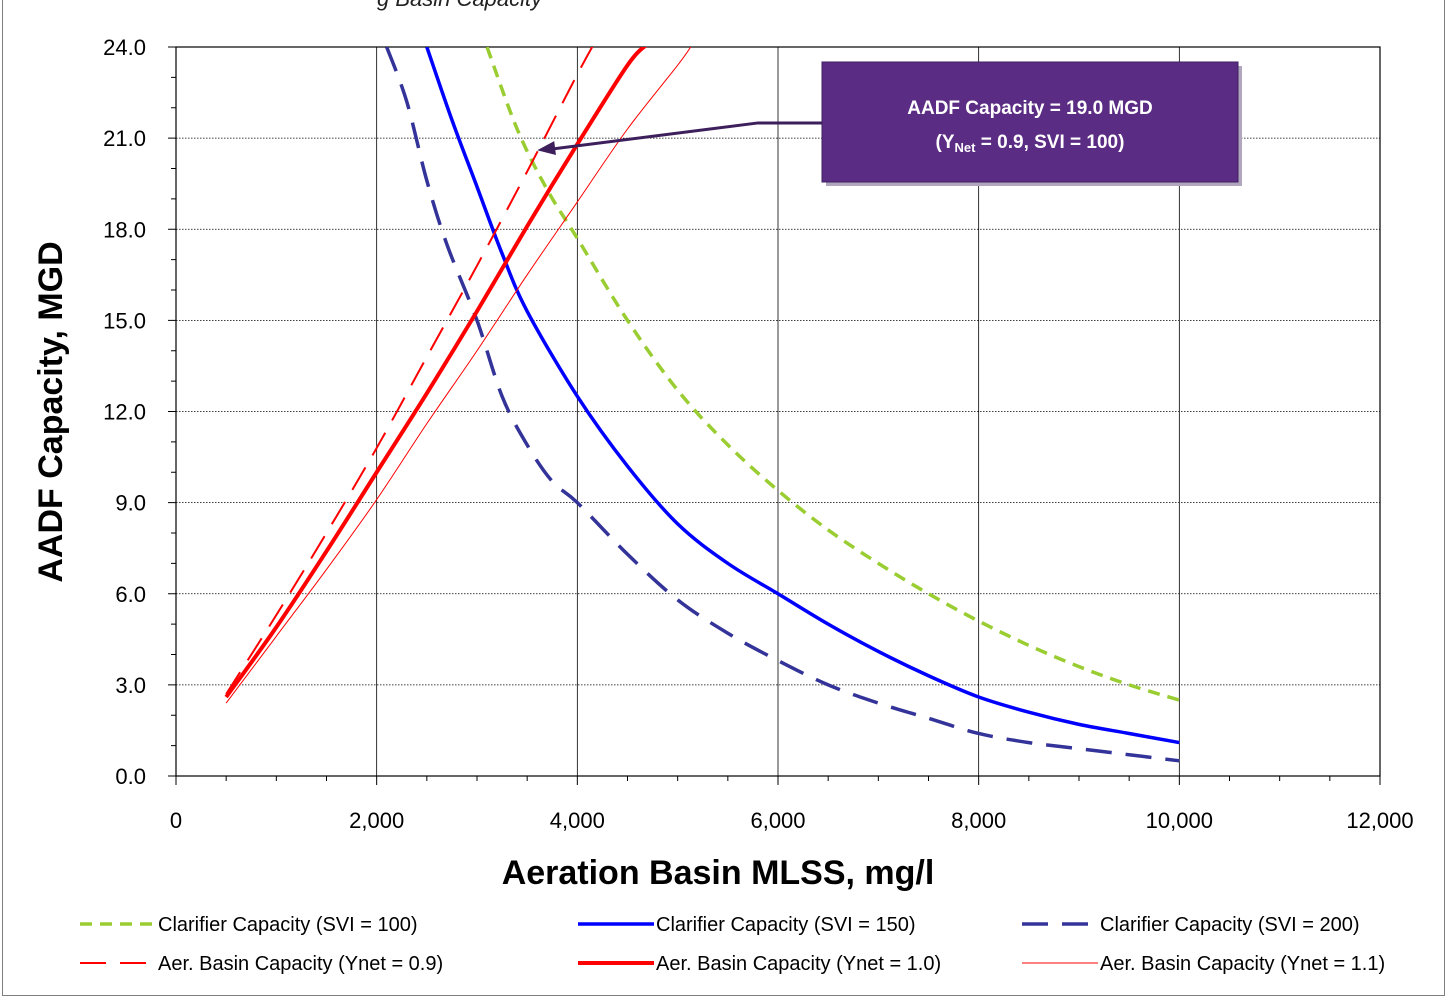 Image resolution: width=1447 pixels, height=998 pixels. I want to click on legend-label-3: Clarifier Capacity (SVI = 200), so click(1230, 925).